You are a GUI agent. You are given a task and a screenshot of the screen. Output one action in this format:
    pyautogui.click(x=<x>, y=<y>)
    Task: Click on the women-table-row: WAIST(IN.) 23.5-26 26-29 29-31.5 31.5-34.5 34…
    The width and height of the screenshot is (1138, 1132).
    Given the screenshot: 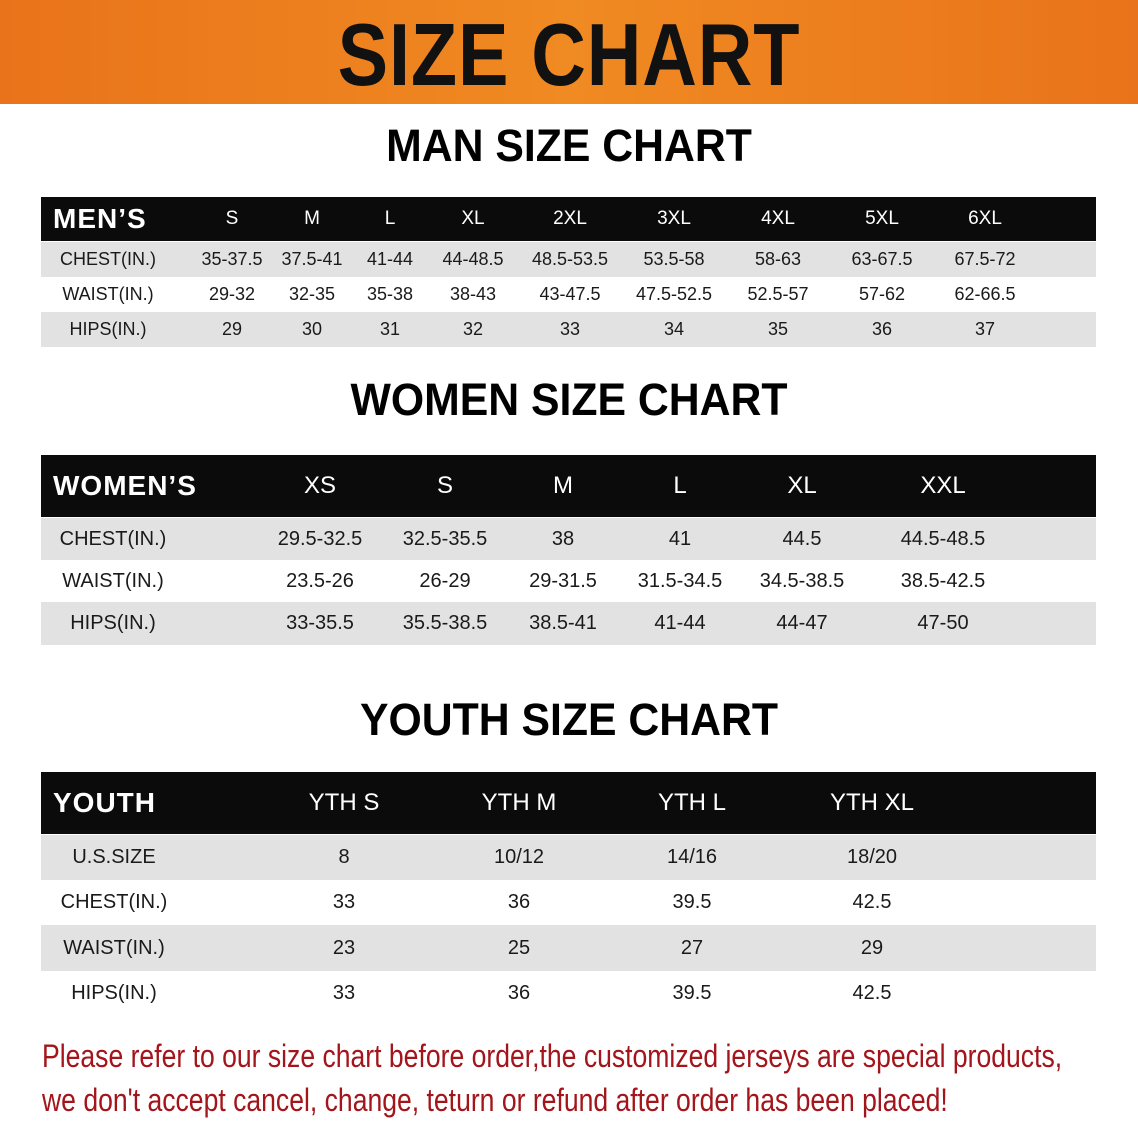 What is the action you would take?
    pyautogui.click(x=568, y=581)
    